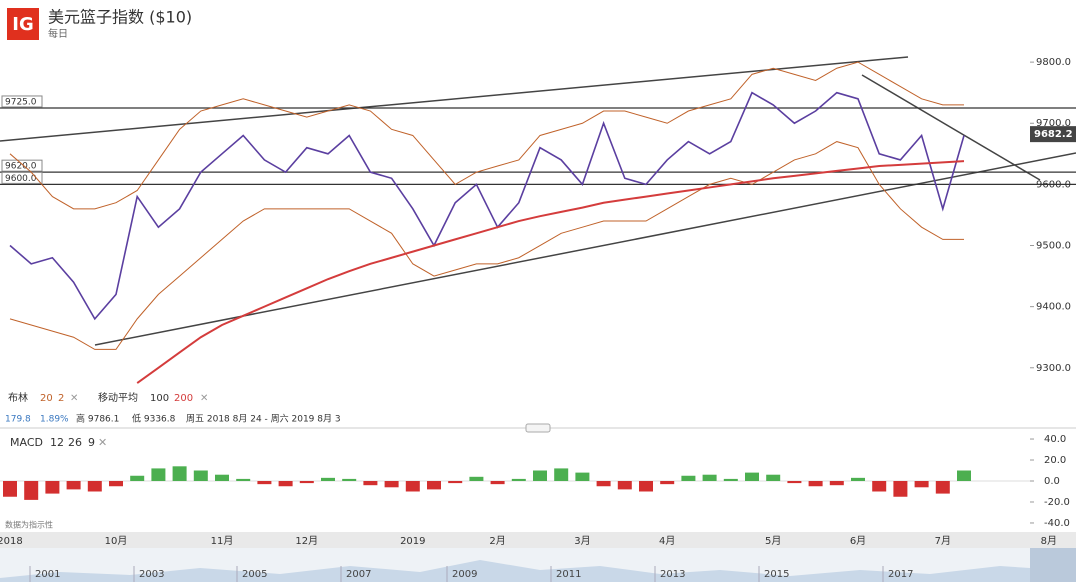 The height and width of the screenshot is (582, 1076). Describe the element at coordinates (358, 574) in the screenshot. I see `navigator-label: 2007` at that location.